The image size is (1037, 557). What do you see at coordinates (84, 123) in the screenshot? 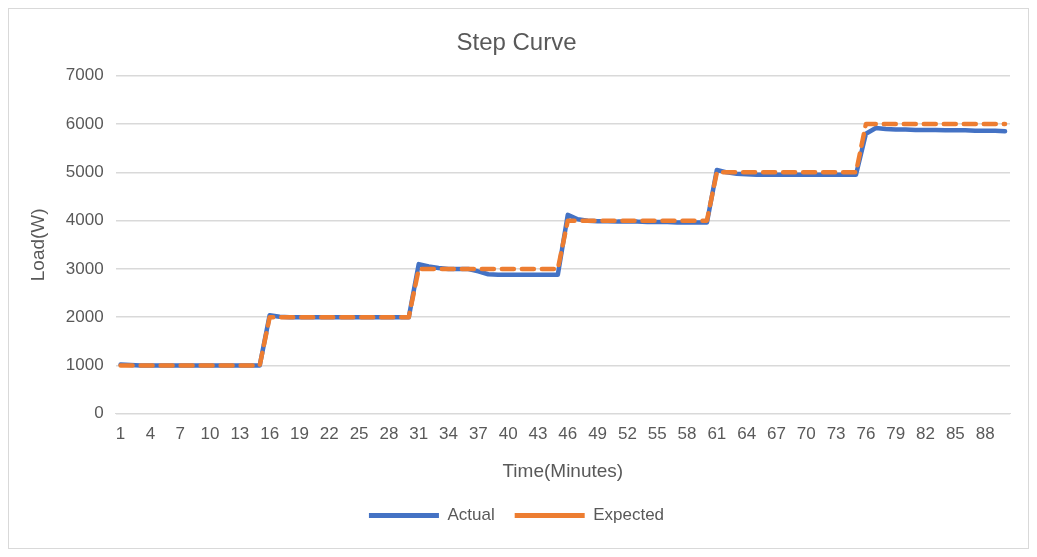
I see `y-tick-label: 6000` at bounding box center [84, 123].